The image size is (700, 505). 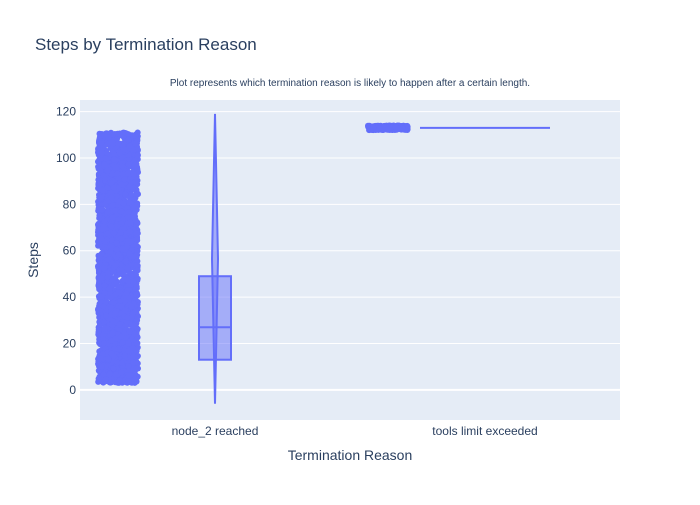 What do you see at coordinates (66, 112) in the screenshot?
I see `y-tick-label: 120` at bounding box center [66, 112].